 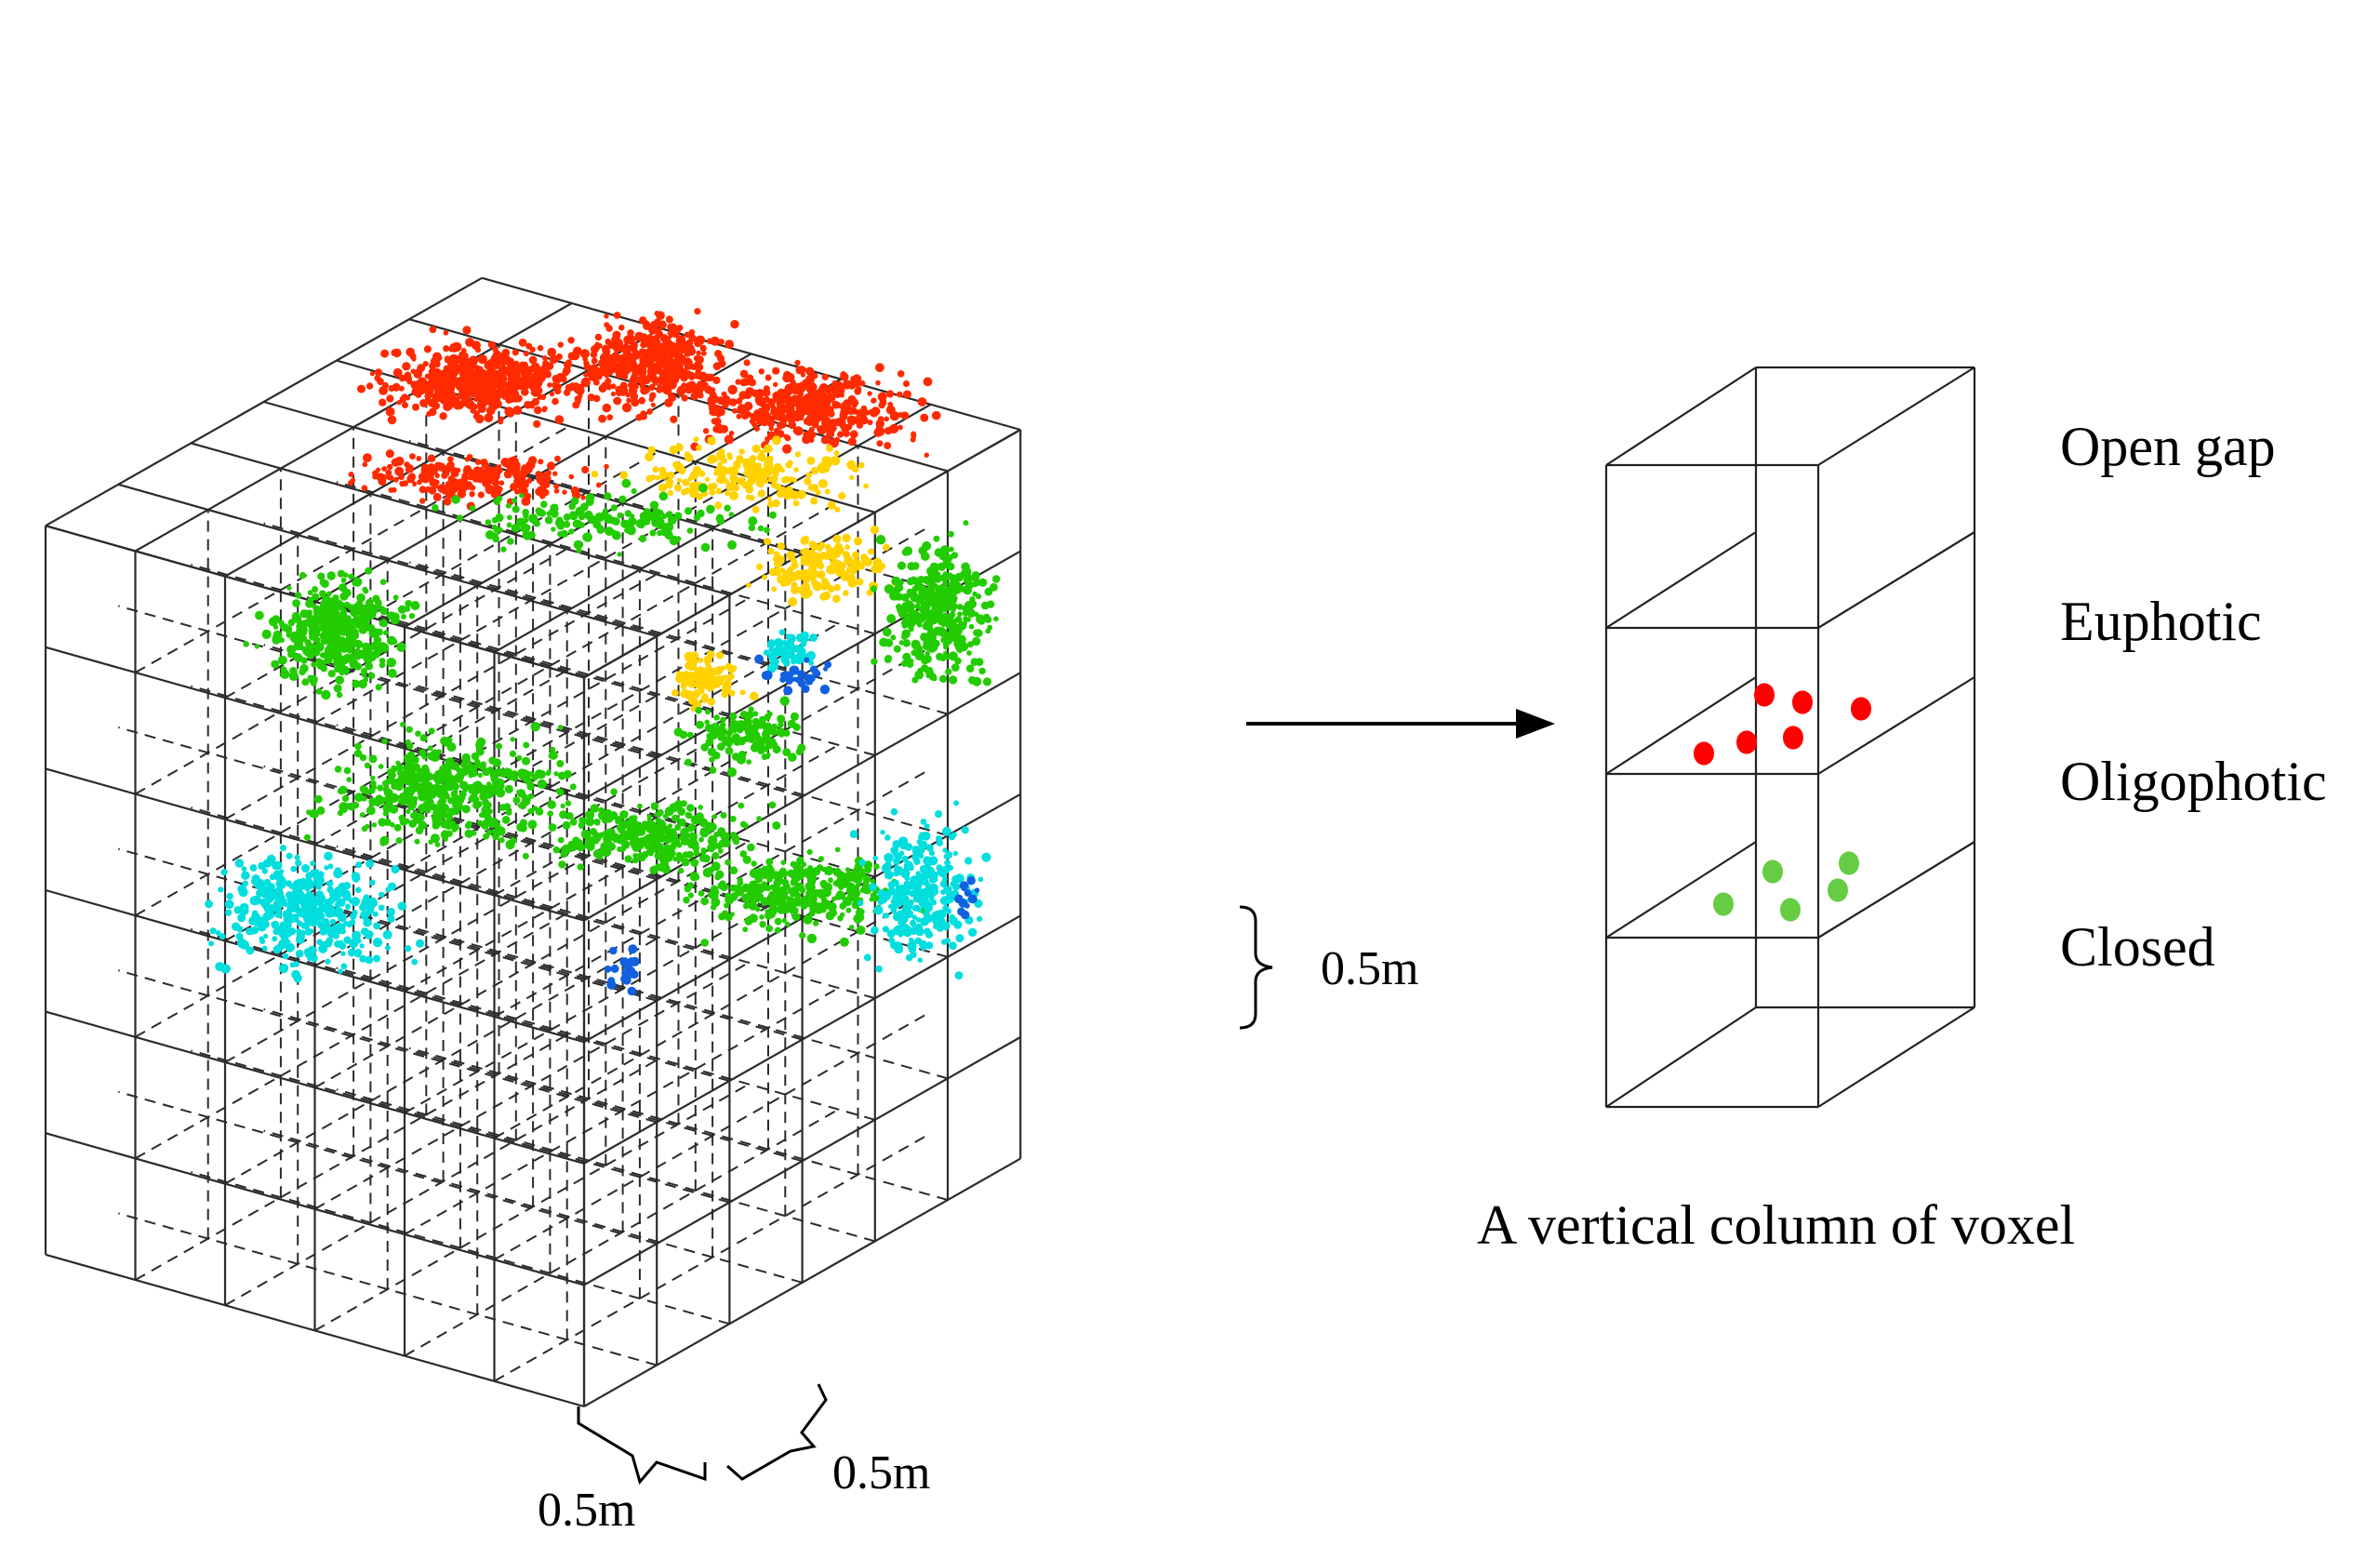 I want to click on point-cloud, so click(x=603, y=652).